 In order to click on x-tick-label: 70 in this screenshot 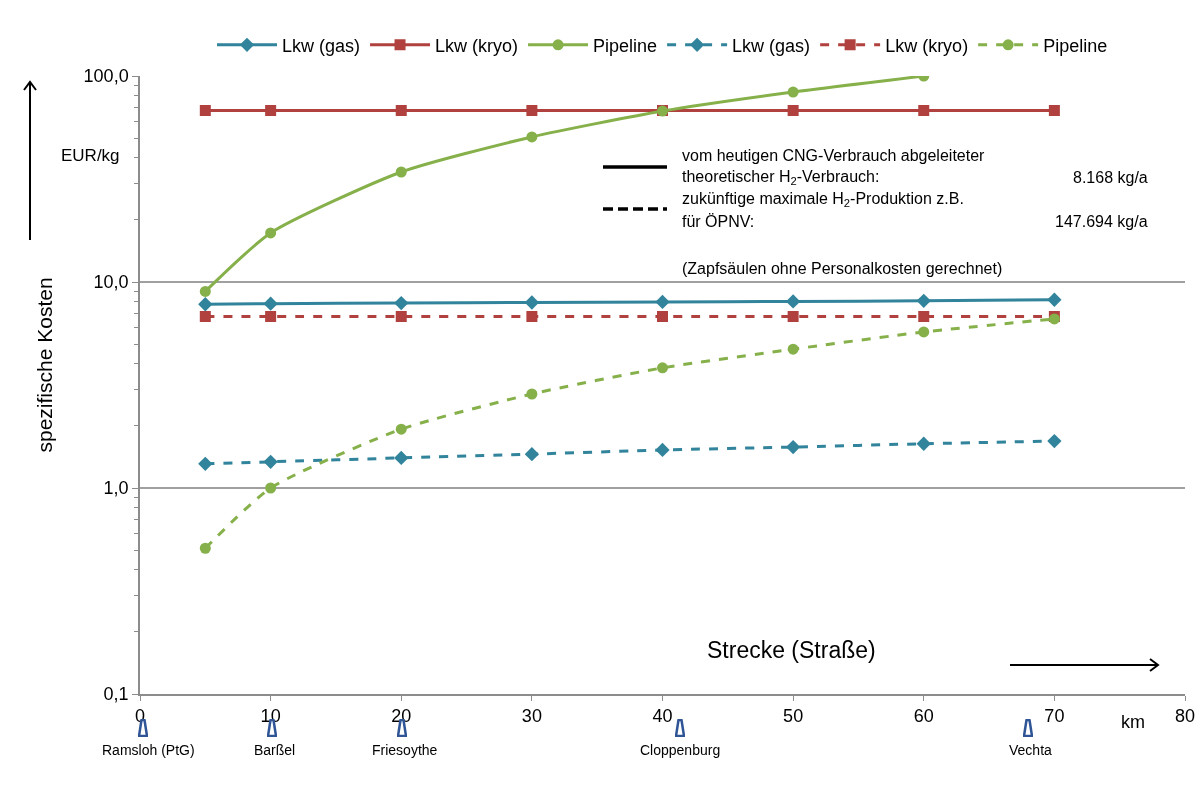, I will do `click(1054, 716)`.